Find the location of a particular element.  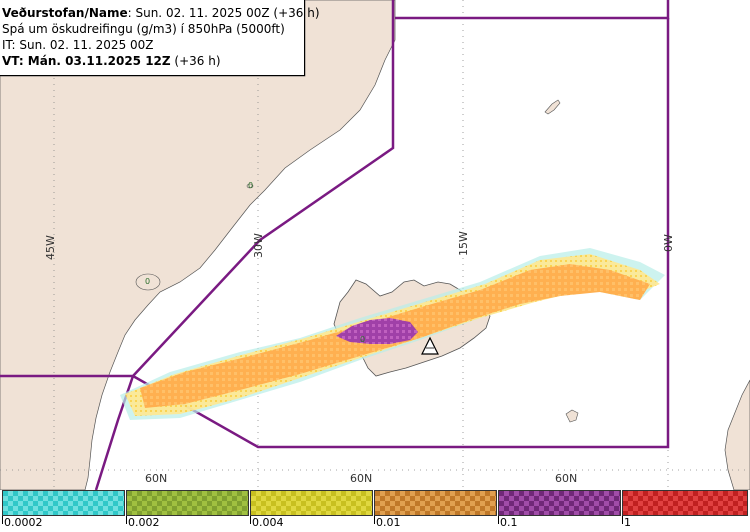

header-line-3: IT: Sun. 02. 11. 2025 00Z is located at coordinates (78, 45).